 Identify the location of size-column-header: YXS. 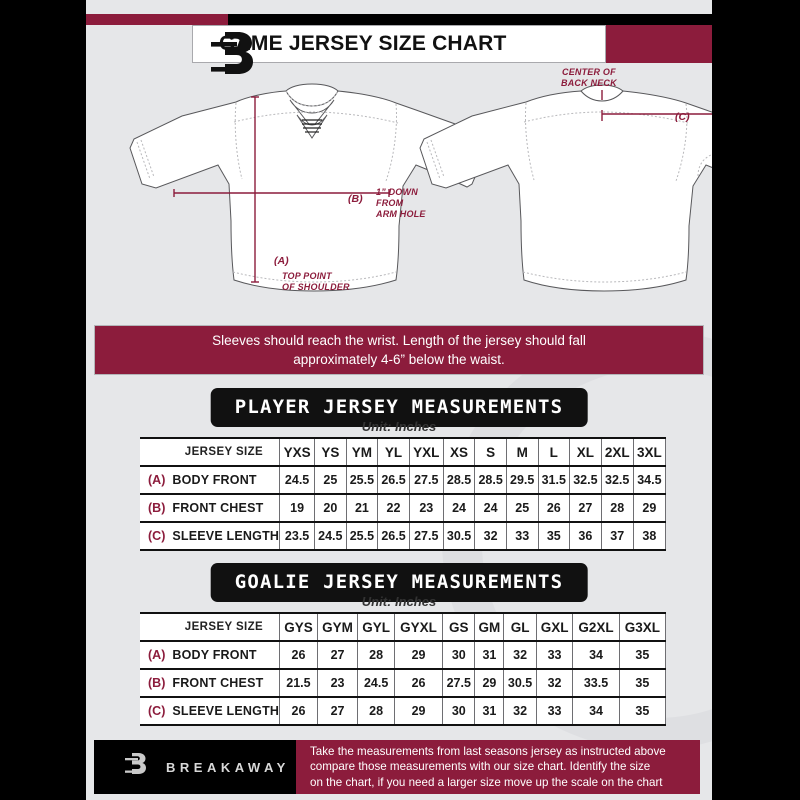
(297, 452).